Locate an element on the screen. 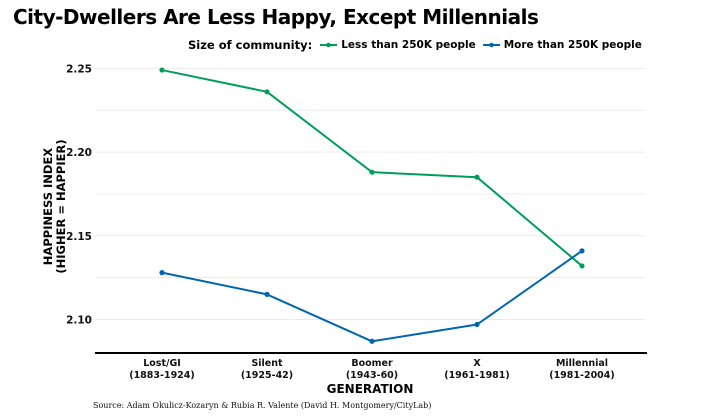 The image size is (707, 419). legend-label-small: Less than 250K people is located at coordinates (408, 45).